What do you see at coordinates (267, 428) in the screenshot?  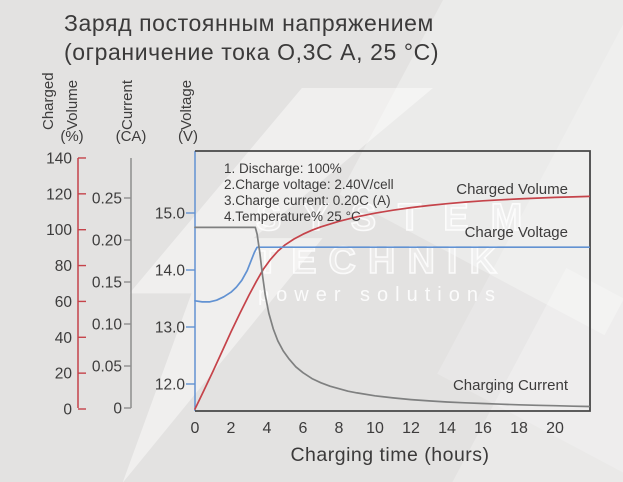 I see `x-tick-label: 4` at bounding box center [267, 428].